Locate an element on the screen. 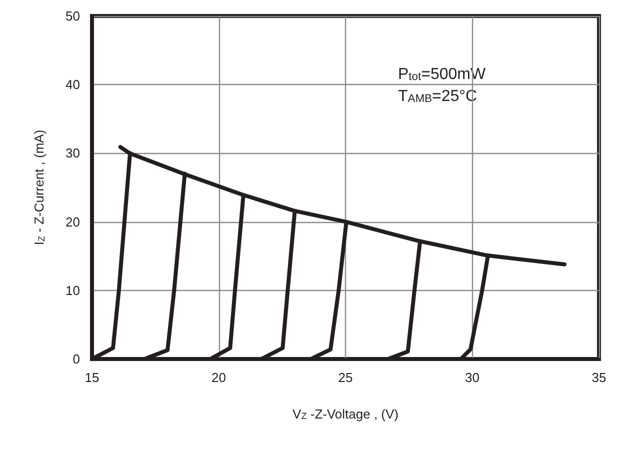 This screenshot has height=464, width=623. y-tick-label: 0 is located at coordinates (76, 359).